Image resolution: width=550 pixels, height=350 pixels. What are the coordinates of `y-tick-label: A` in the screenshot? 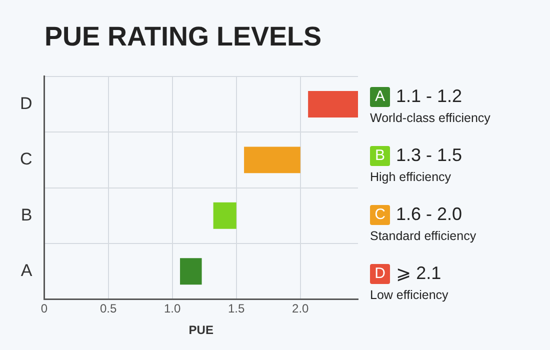 It's located at (26, 270).